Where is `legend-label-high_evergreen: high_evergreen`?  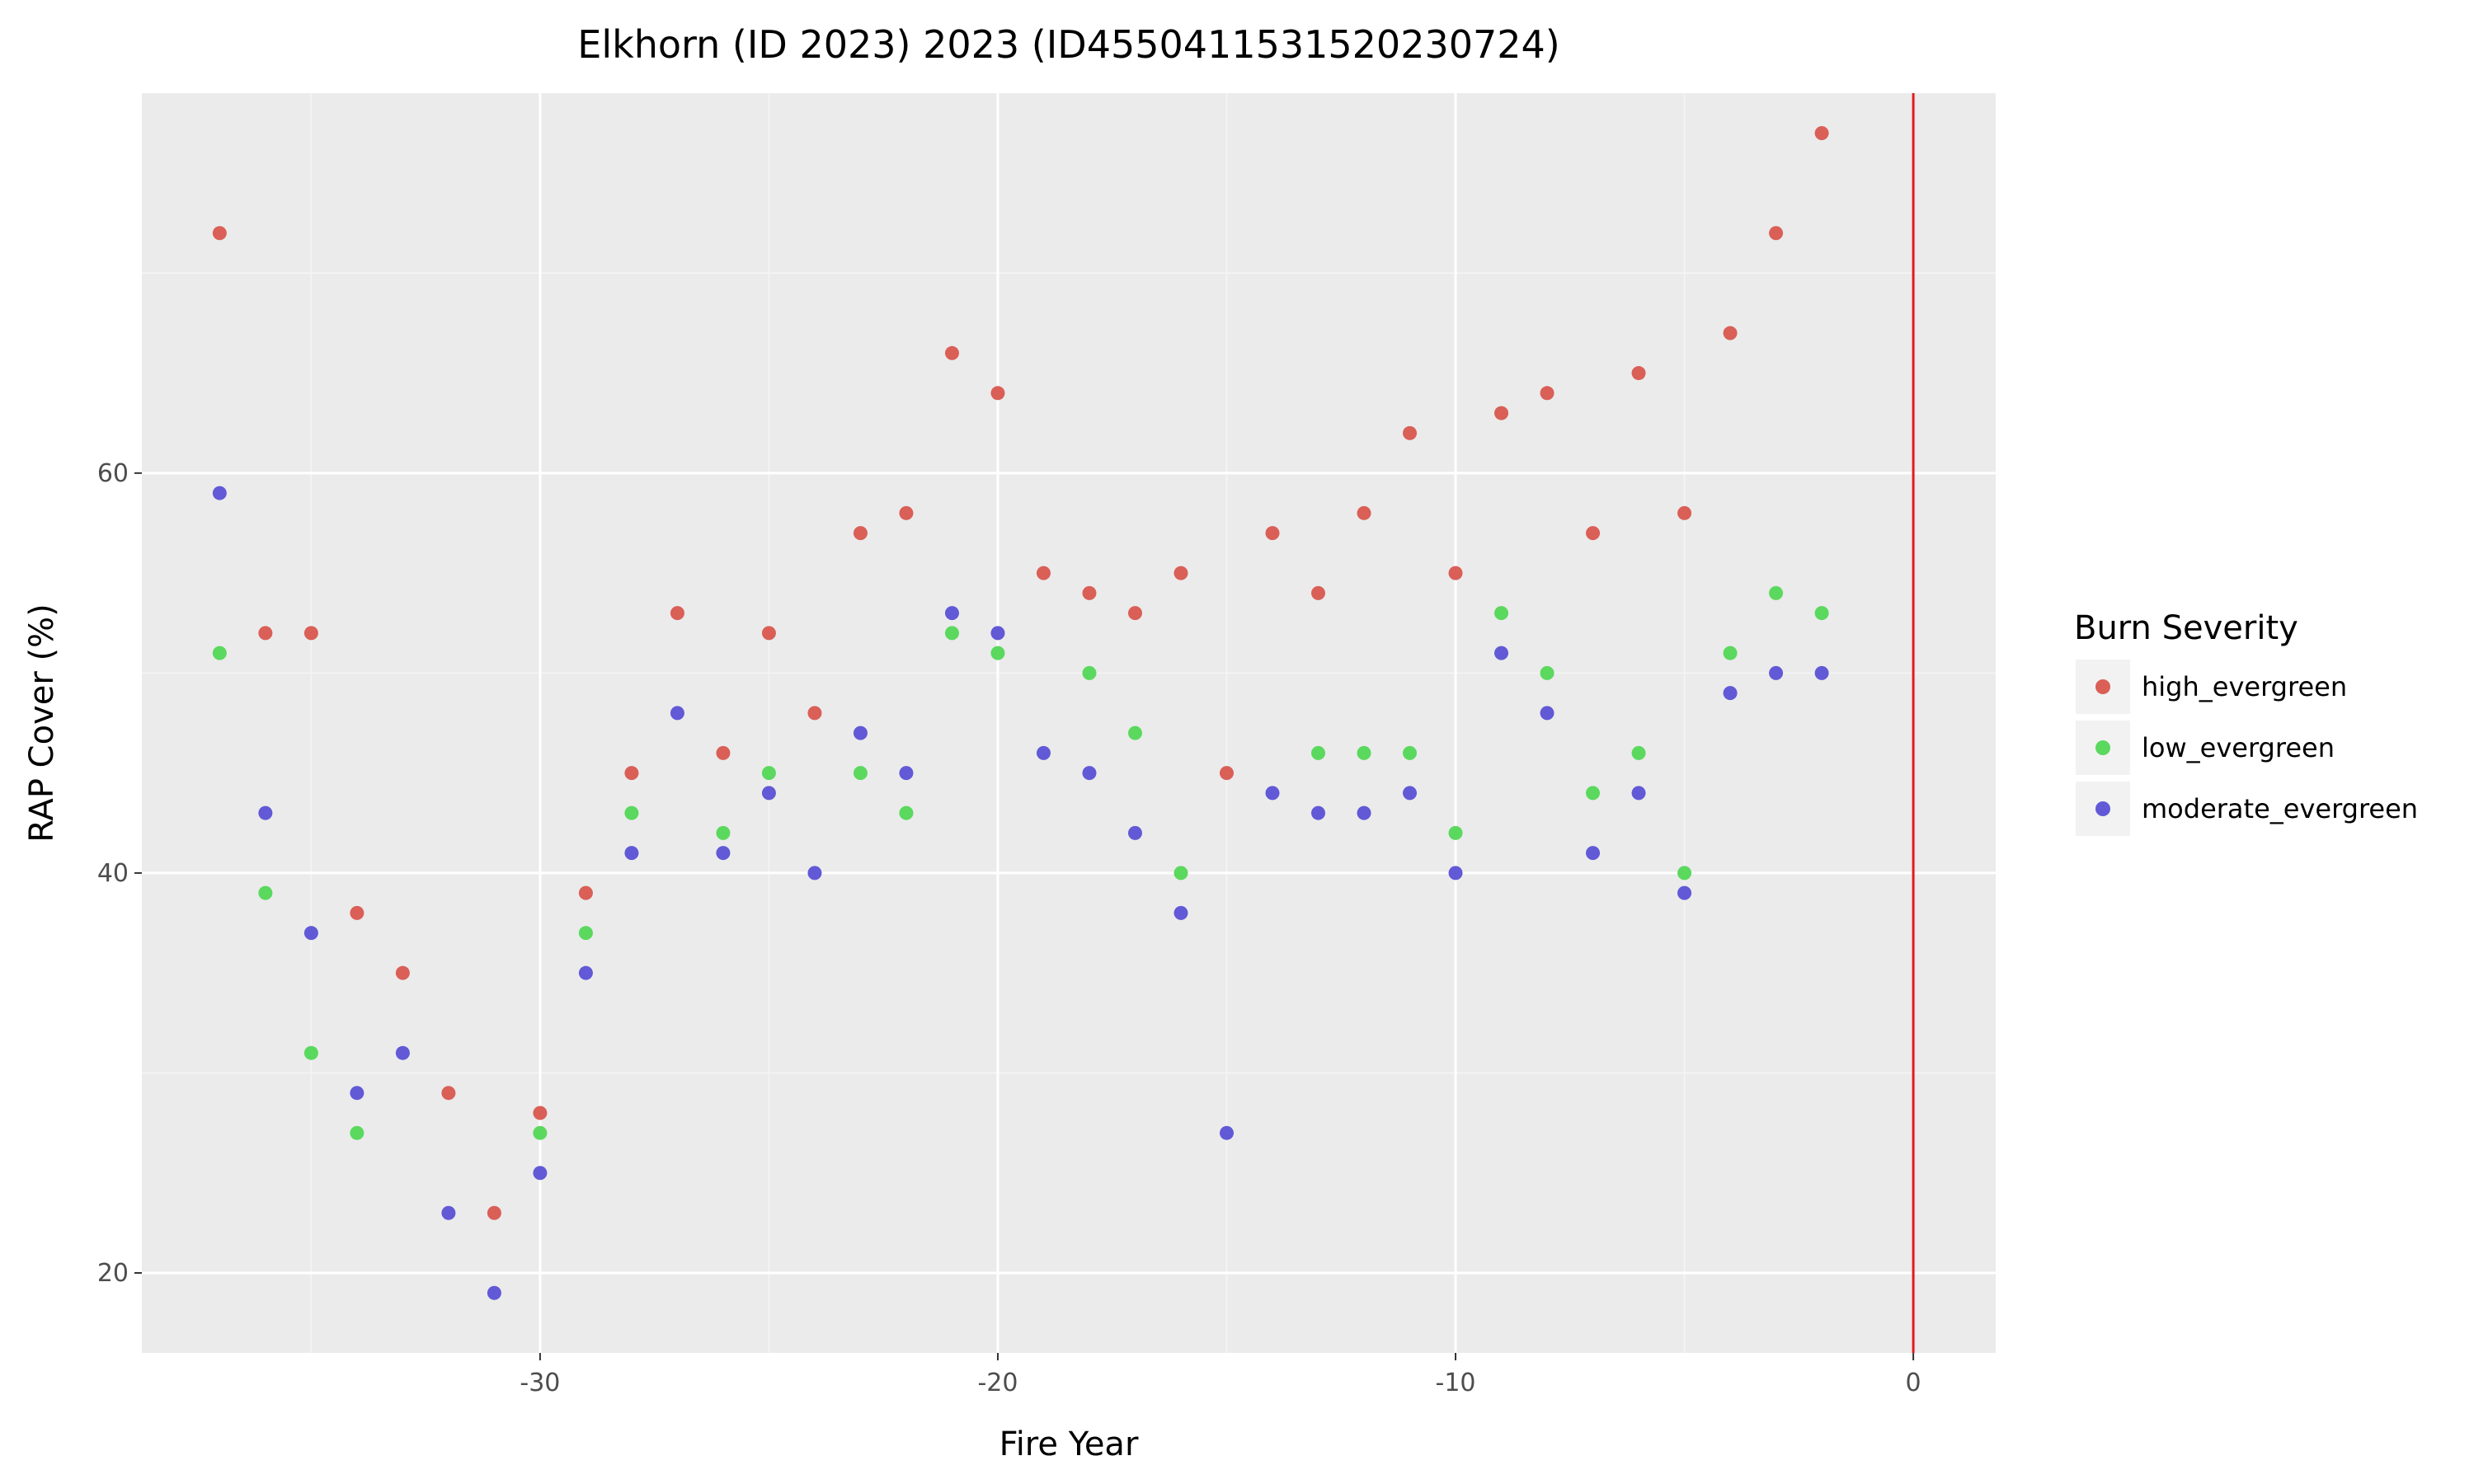 legend-label-high_evergreen: high_evergreen is located at coordinates (2244, 686).